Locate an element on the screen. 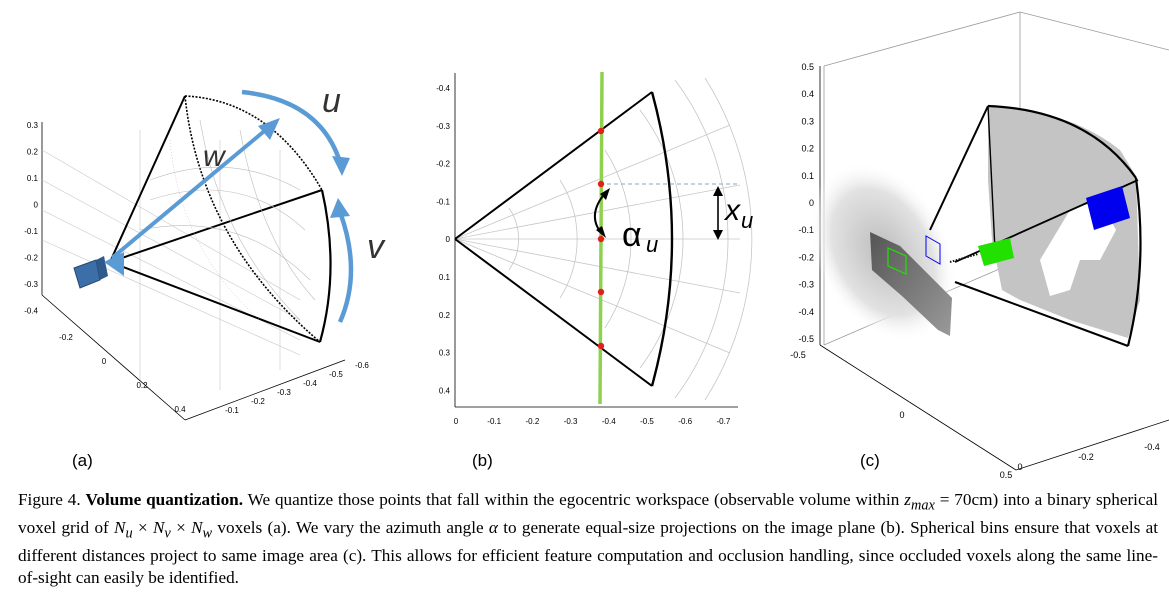 The height and width of the screenshot is (593, 1169). xu-arrow is located at coordinates (718, 213).